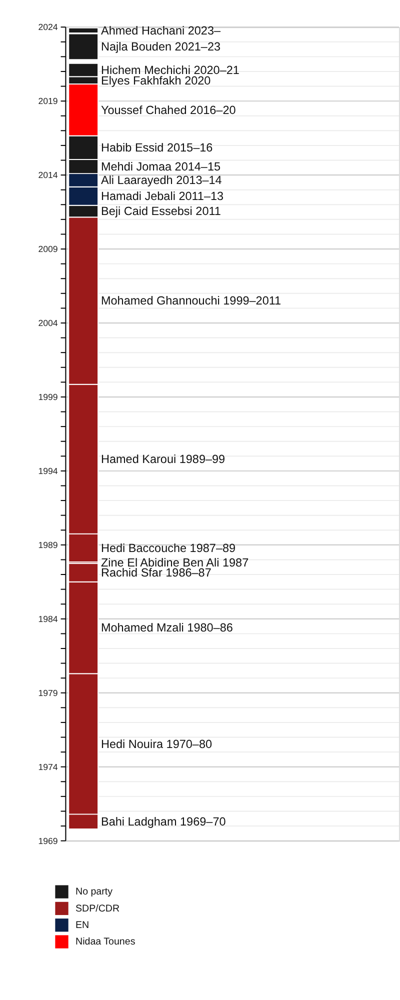 Image resolution: width=400 pixels, height=1000 pixels. What do you see at coordinates (48, 693) in the screenshot?
I see `y-tick-label: 1979` at bounding box center [48, 693].